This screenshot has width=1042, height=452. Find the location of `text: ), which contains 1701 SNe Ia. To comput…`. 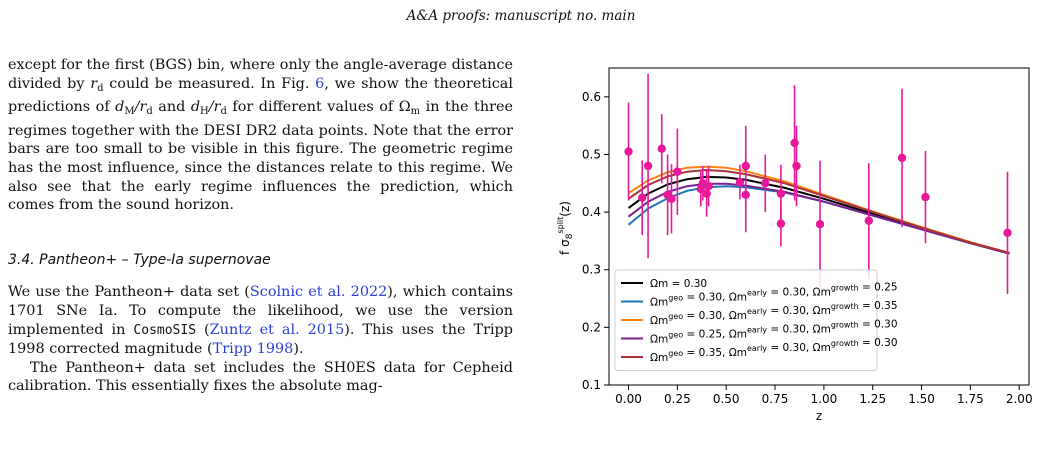

text: ), which contains 1701 SNe Ia. To comput… is located at coordinates (260, 311).